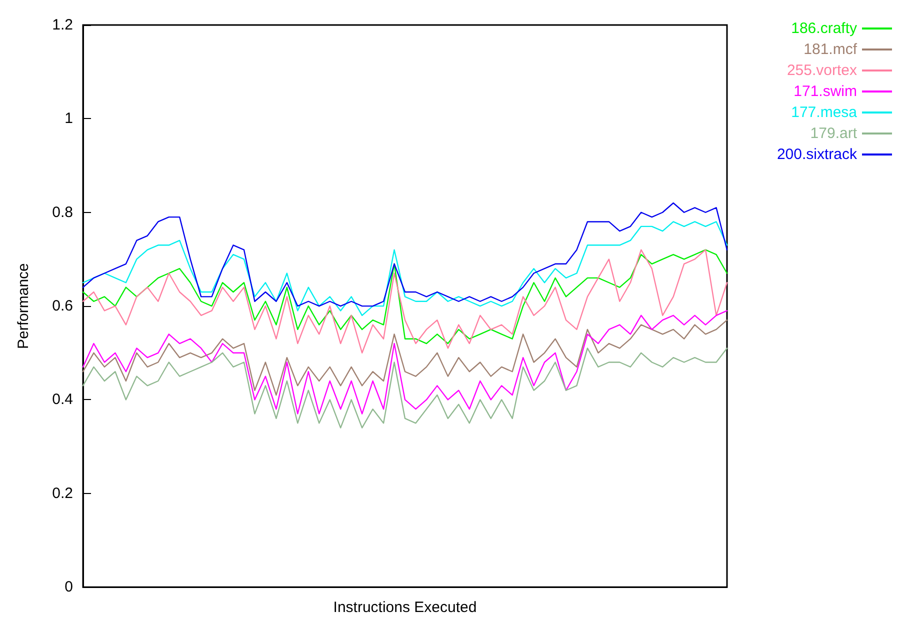 The height and width of the screenshot is (628, 910). What do you see at coordinates (62, 399) in the screenshot?
I see `y-tick-label: 0.4` at bounding box center [62, 399].